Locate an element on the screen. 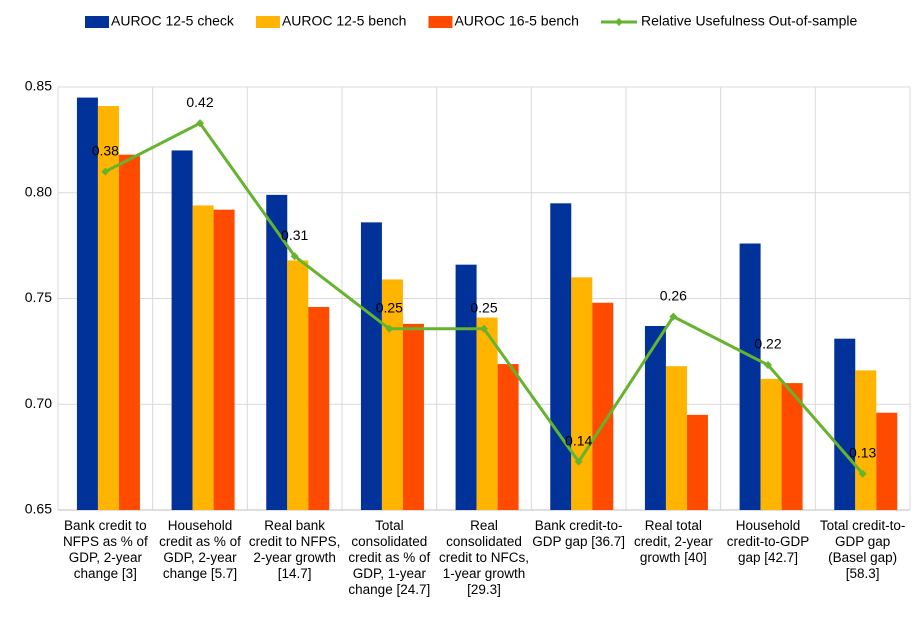 The height and width of the screenshot is (622, 916). data-label: 0.22 is located at coordinates (767, 344).